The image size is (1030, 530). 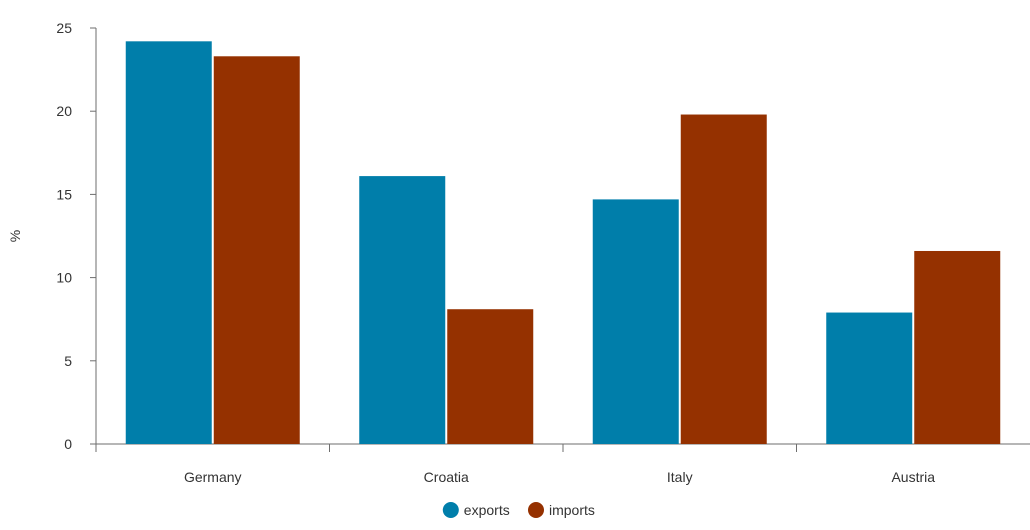 What do you see at coordinates (635, 321) in the screenshot?
I see `bar-exports-italy` at bounding box center [635, 321].